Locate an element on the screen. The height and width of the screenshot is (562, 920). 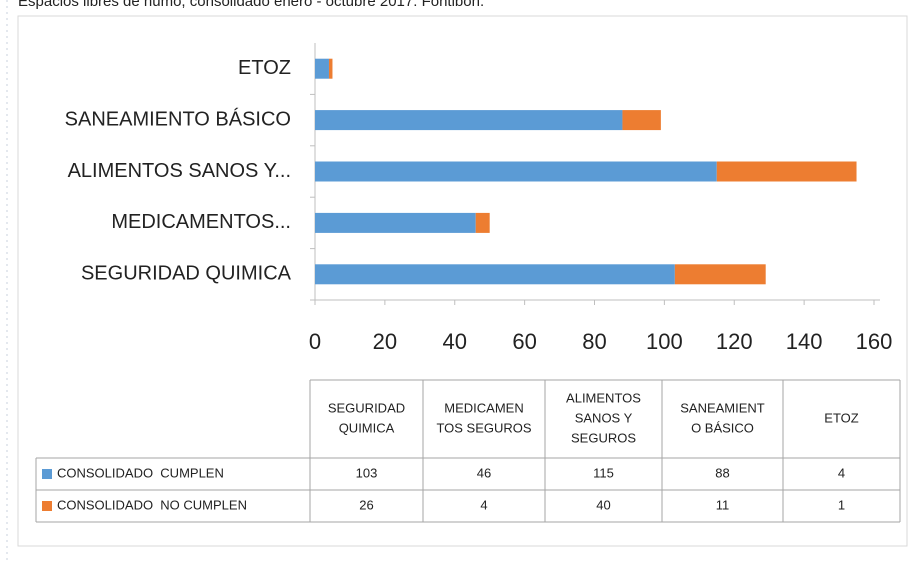
table-header: SANOS Y is located at coordinates (604, 417).